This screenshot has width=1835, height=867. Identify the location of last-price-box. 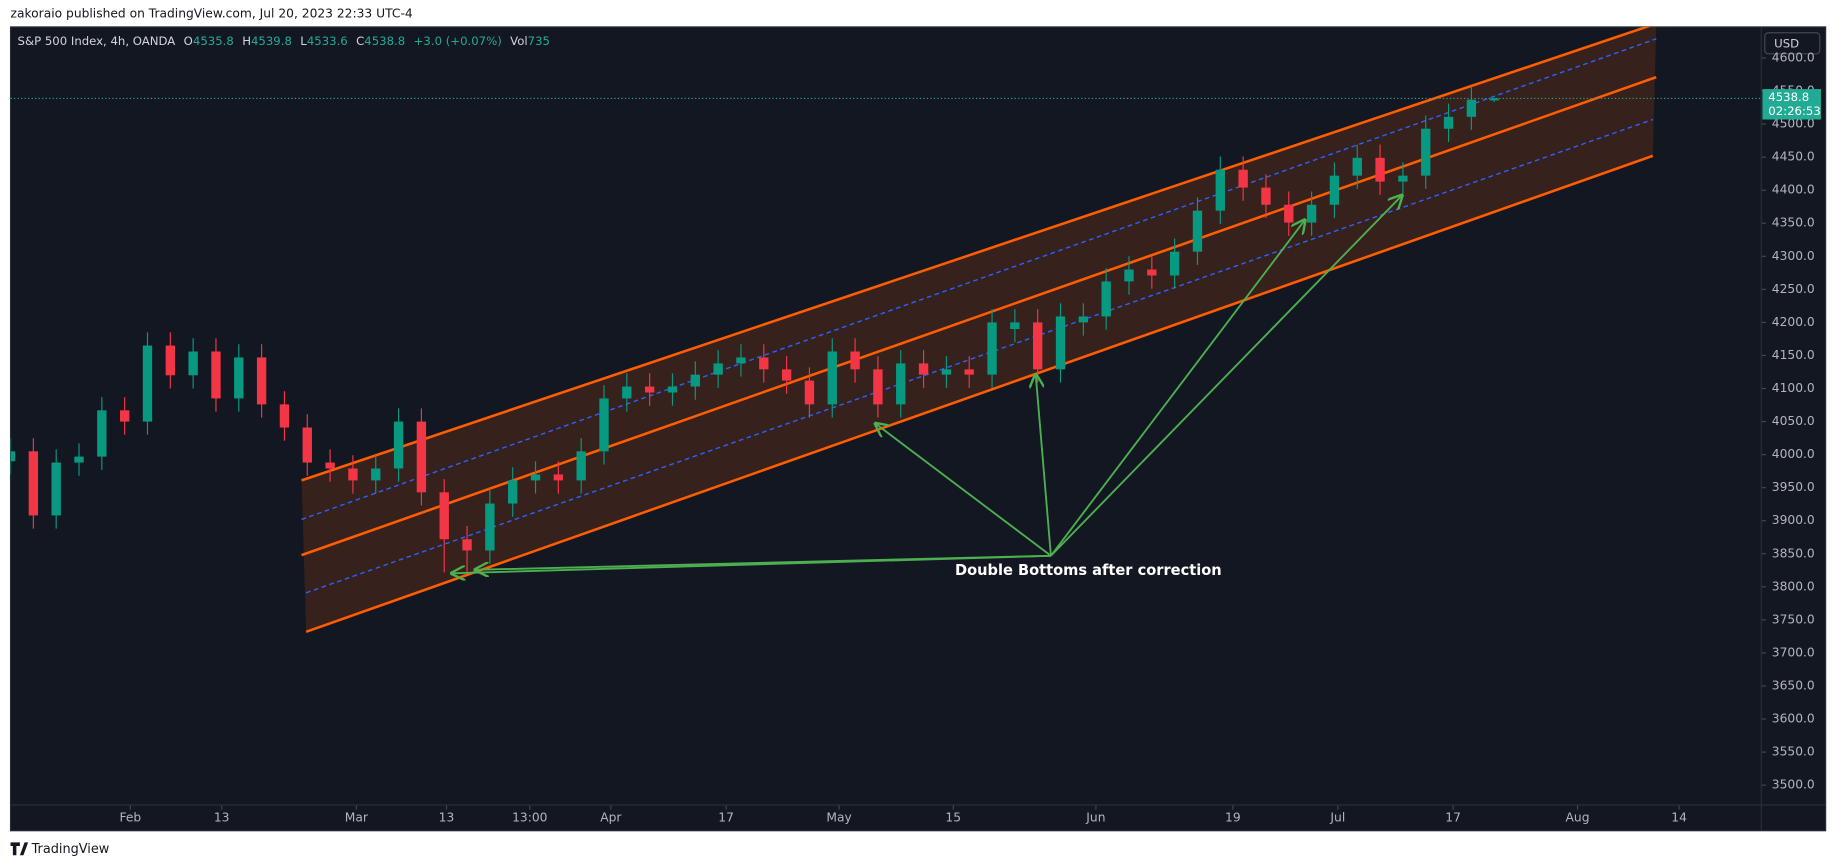
(1791, 104).